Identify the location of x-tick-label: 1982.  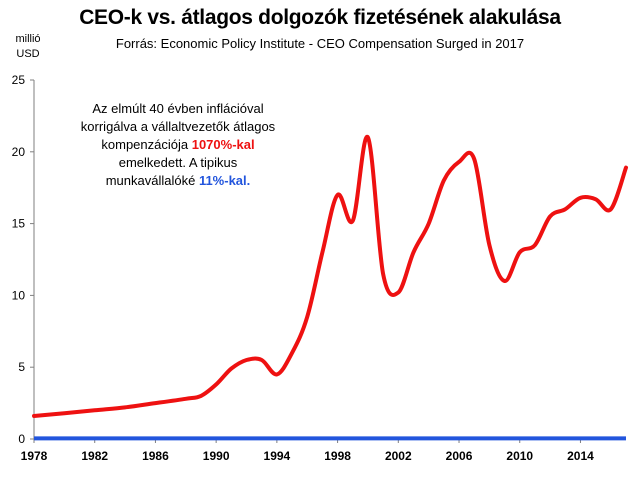
(94, 456).